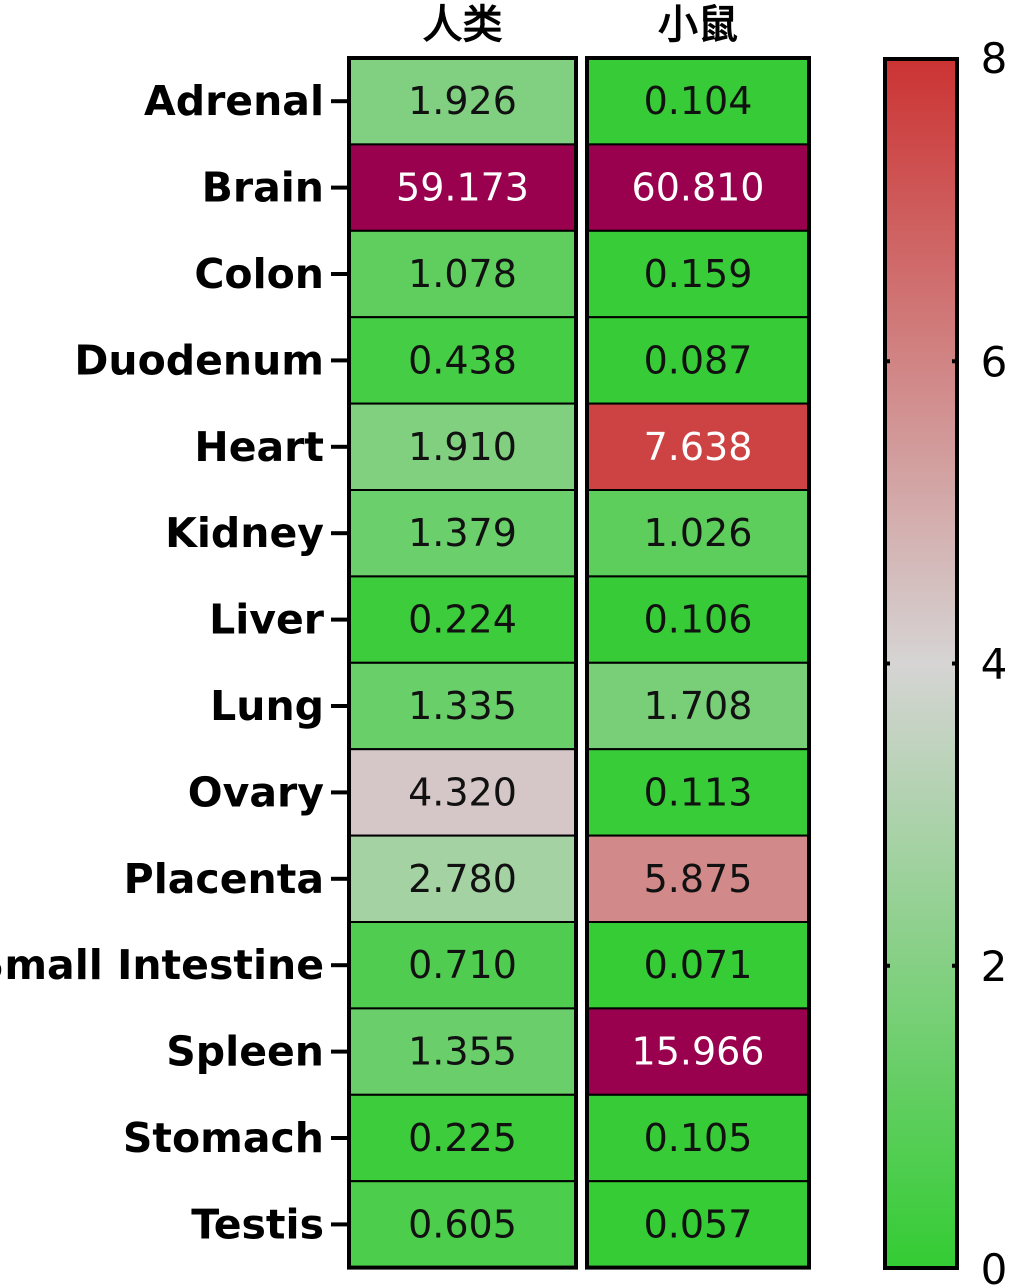 This screenshot has width=1023, height=1288. I want to click on color-scale-bar: 0 2 4 6 8, so click(945, 661).